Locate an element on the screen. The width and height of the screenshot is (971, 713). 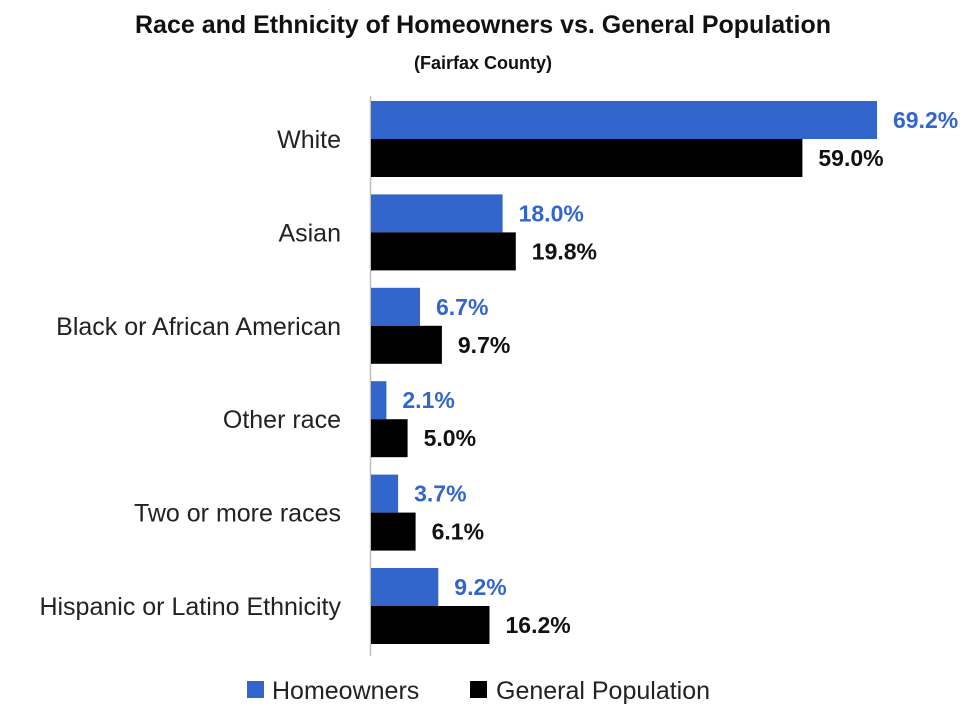
bar-general-population-two-or-more-races is located at coordinates (393, 531).